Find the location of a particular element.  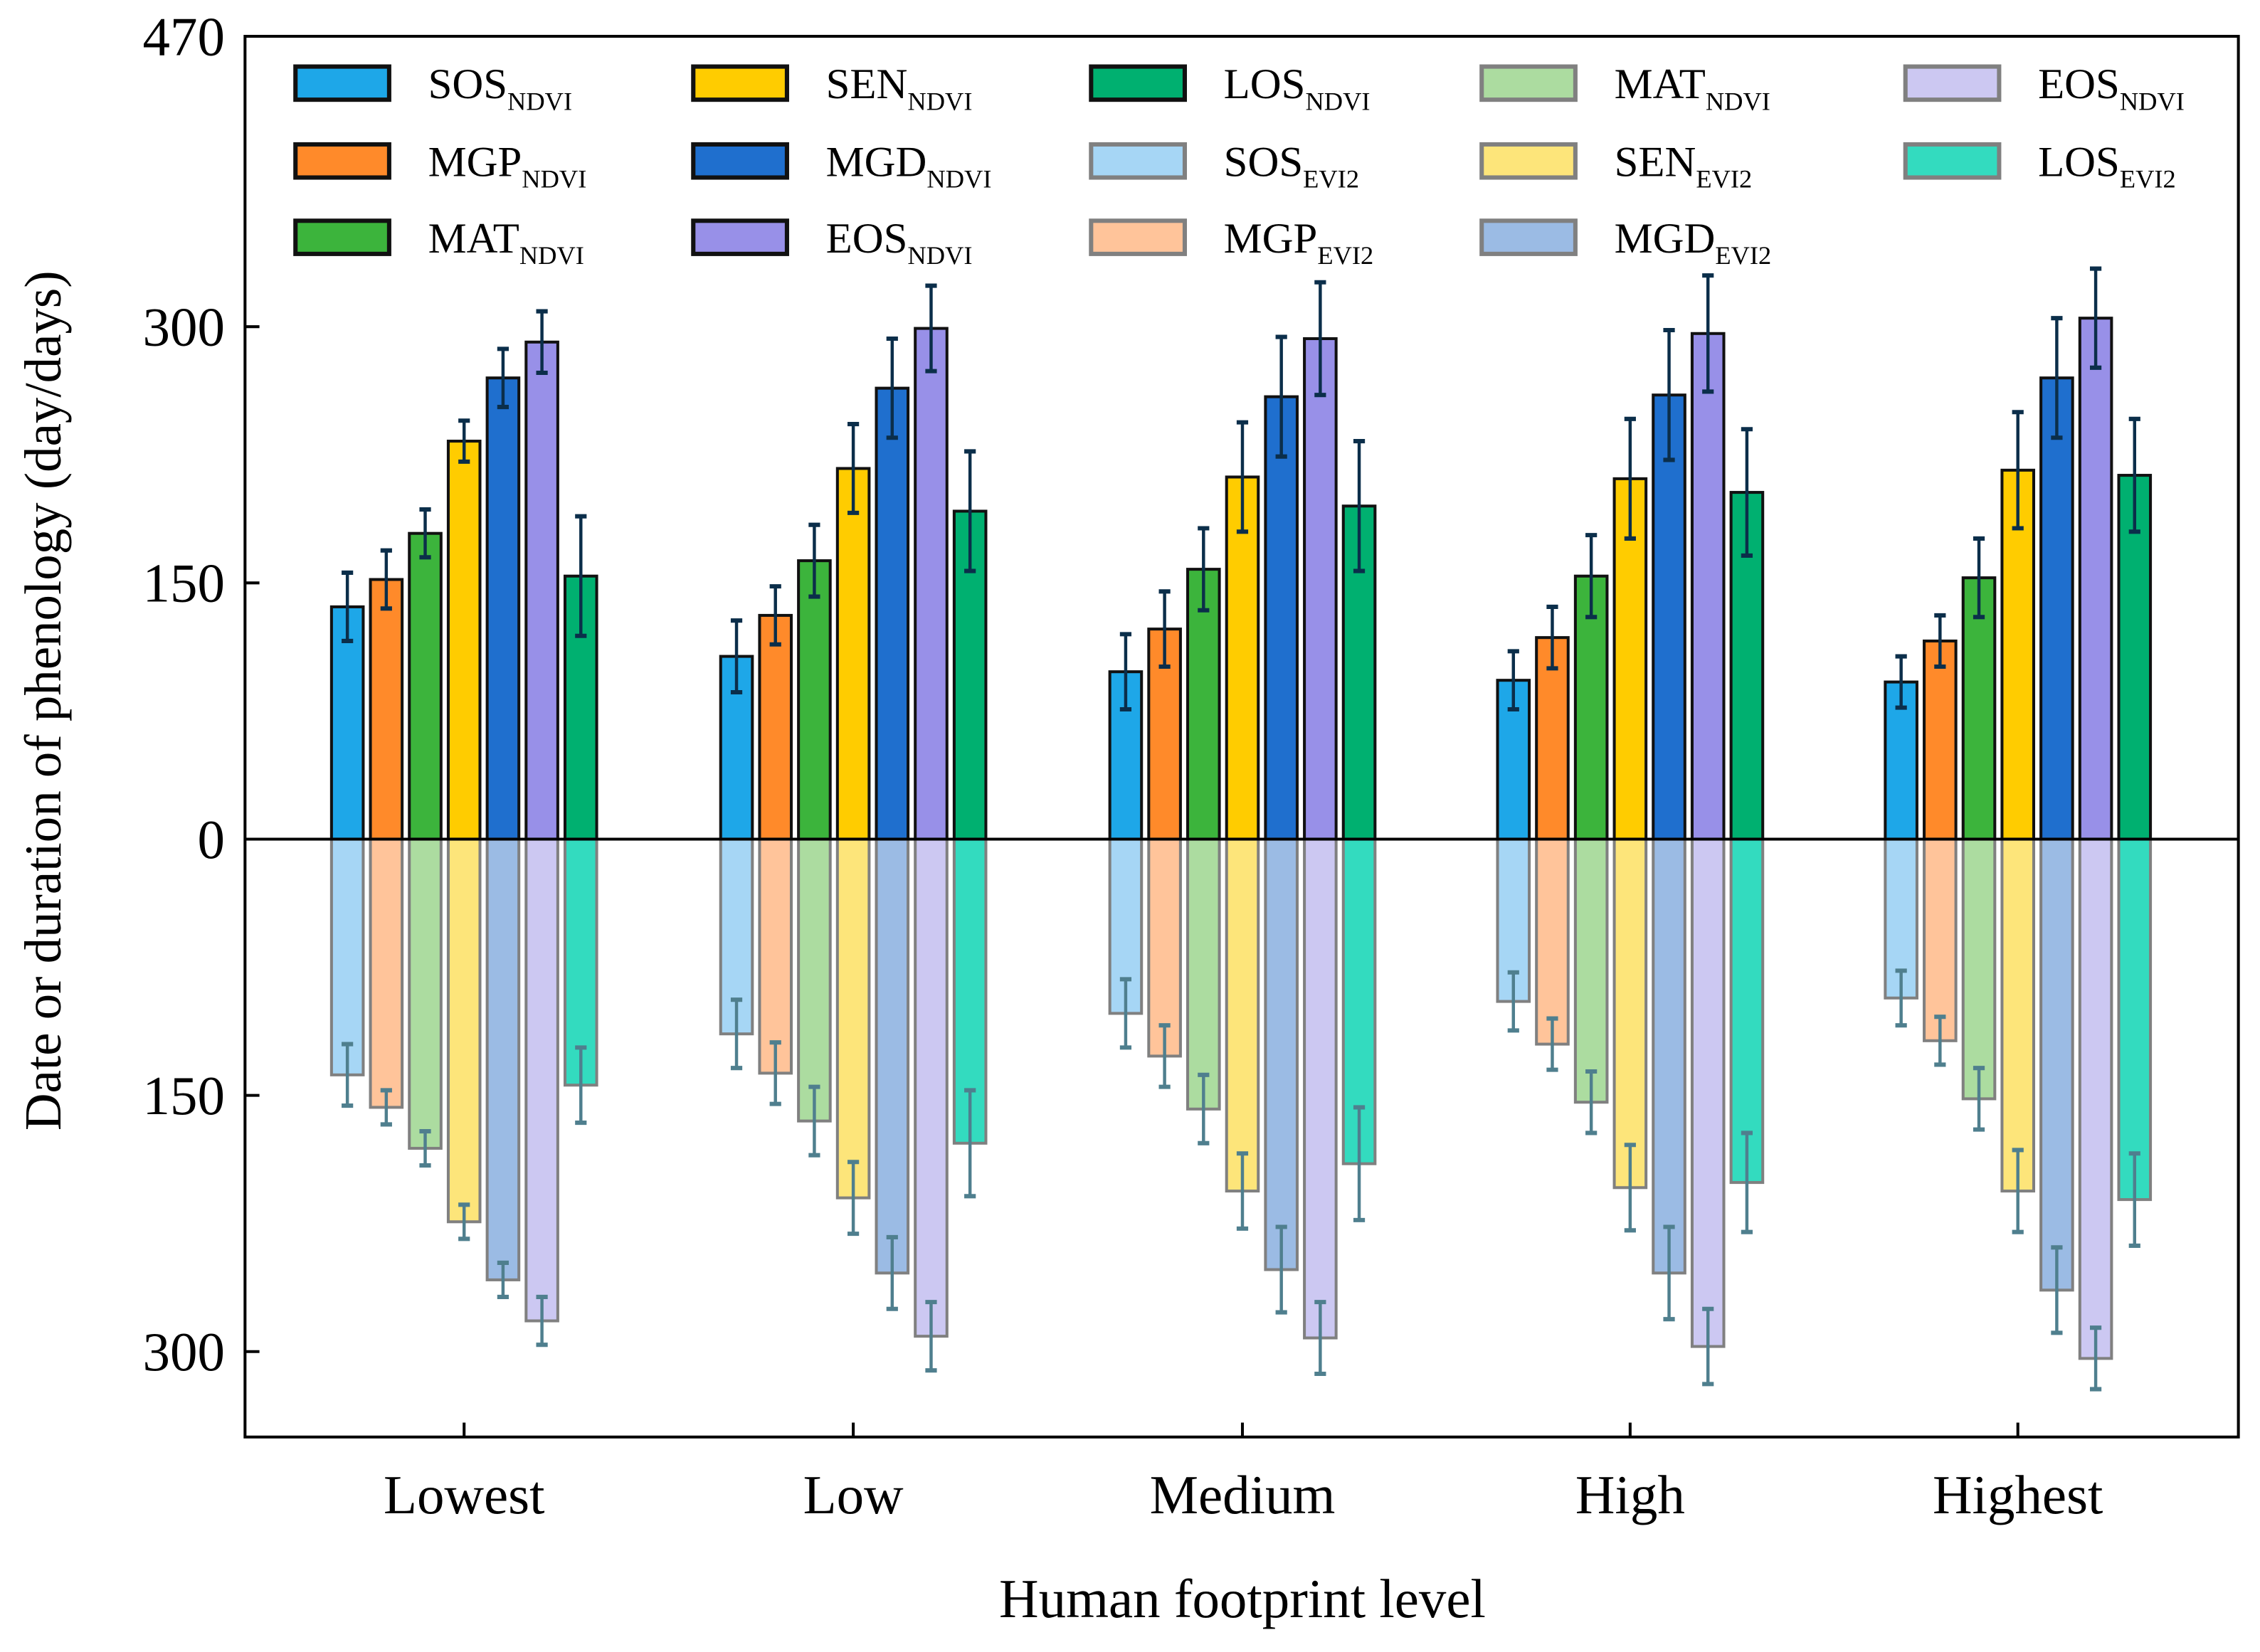

legend-label: MGPNDVI is located at coordinates (507, 165).